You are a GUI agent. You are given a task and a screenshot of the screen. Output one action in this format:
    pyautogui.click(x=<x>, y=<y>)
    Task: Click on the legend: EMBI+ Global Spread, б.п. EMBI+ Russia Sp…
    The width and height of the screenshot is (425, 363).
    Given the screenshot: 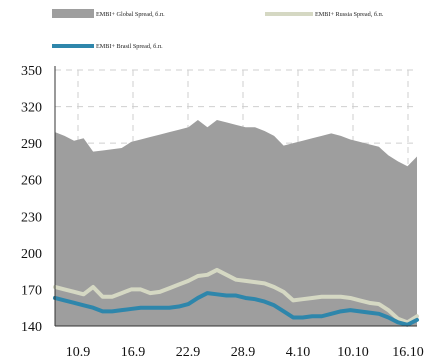 What is the action you would take?
    pyautogui.click(x=218, y=29)
    